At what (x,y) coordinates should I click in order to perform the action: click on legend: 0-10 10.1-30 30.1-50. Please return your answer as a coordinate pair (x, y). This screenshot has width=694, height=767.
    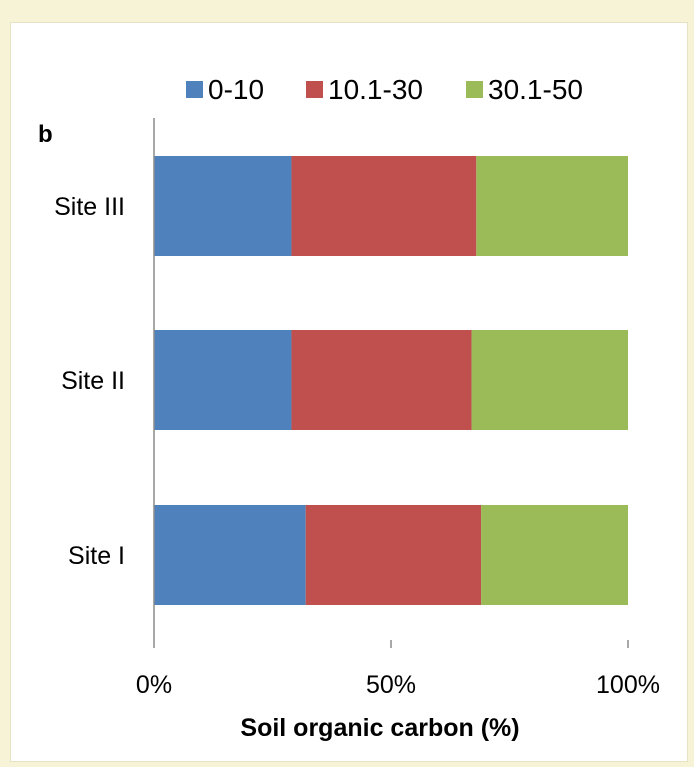
    Looking at the image, I should click on (384, 89).